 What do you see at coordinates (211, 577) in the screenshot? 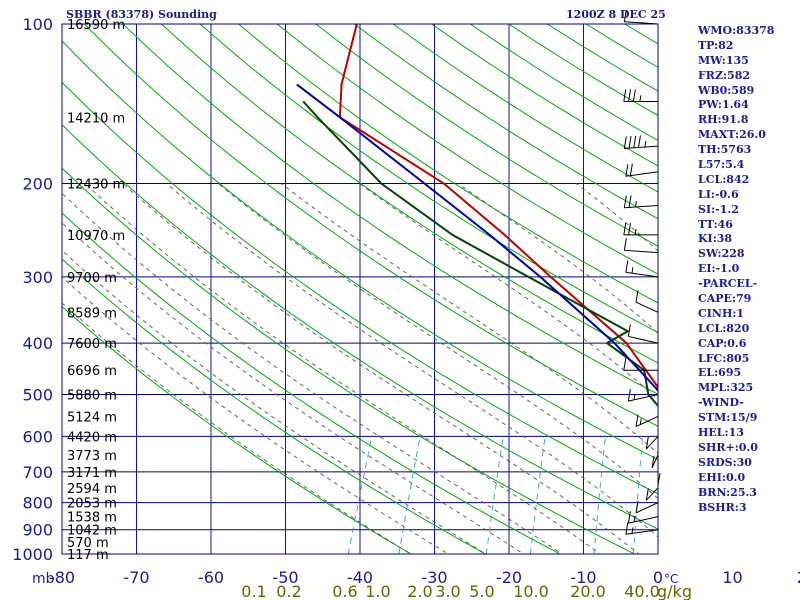
I see `temperature-tick-label: -60` at bounding box center [211, 577].